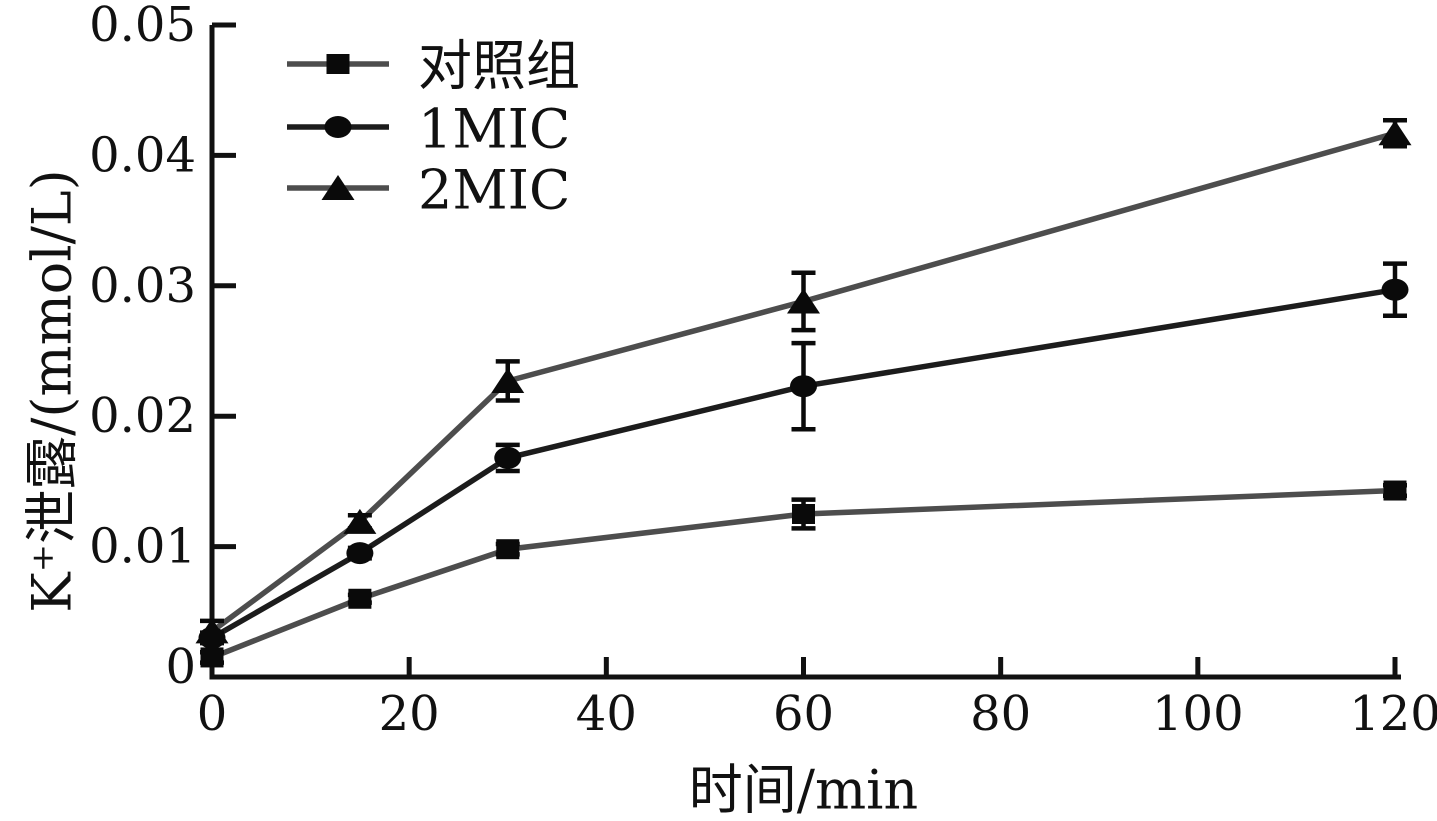 This screenshot has width=1437, height=821. Describe the element at coordinates (1198, 714) in the screenshot. I see `x-tick-label: 100` at that location.